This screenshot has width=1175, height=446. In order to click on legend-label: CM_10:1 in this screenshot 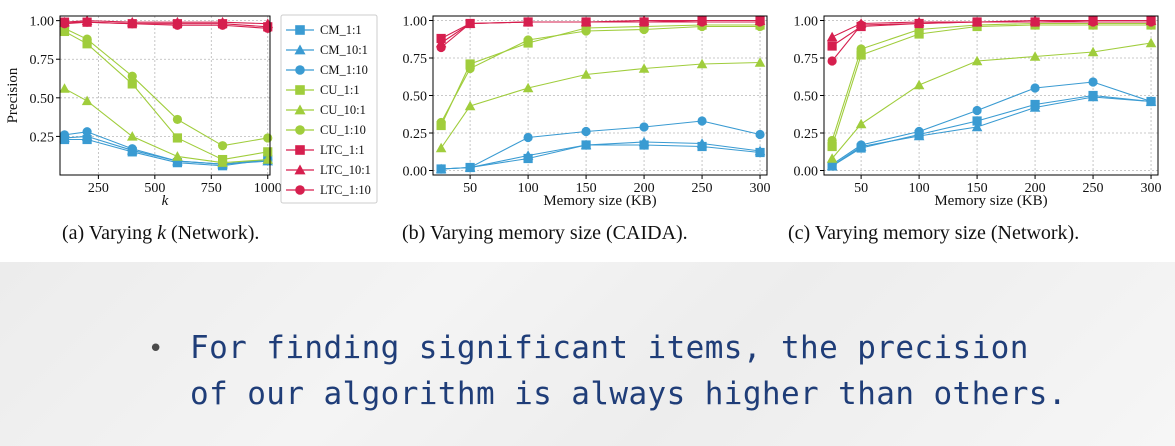, I will do `click(344, 50)`.